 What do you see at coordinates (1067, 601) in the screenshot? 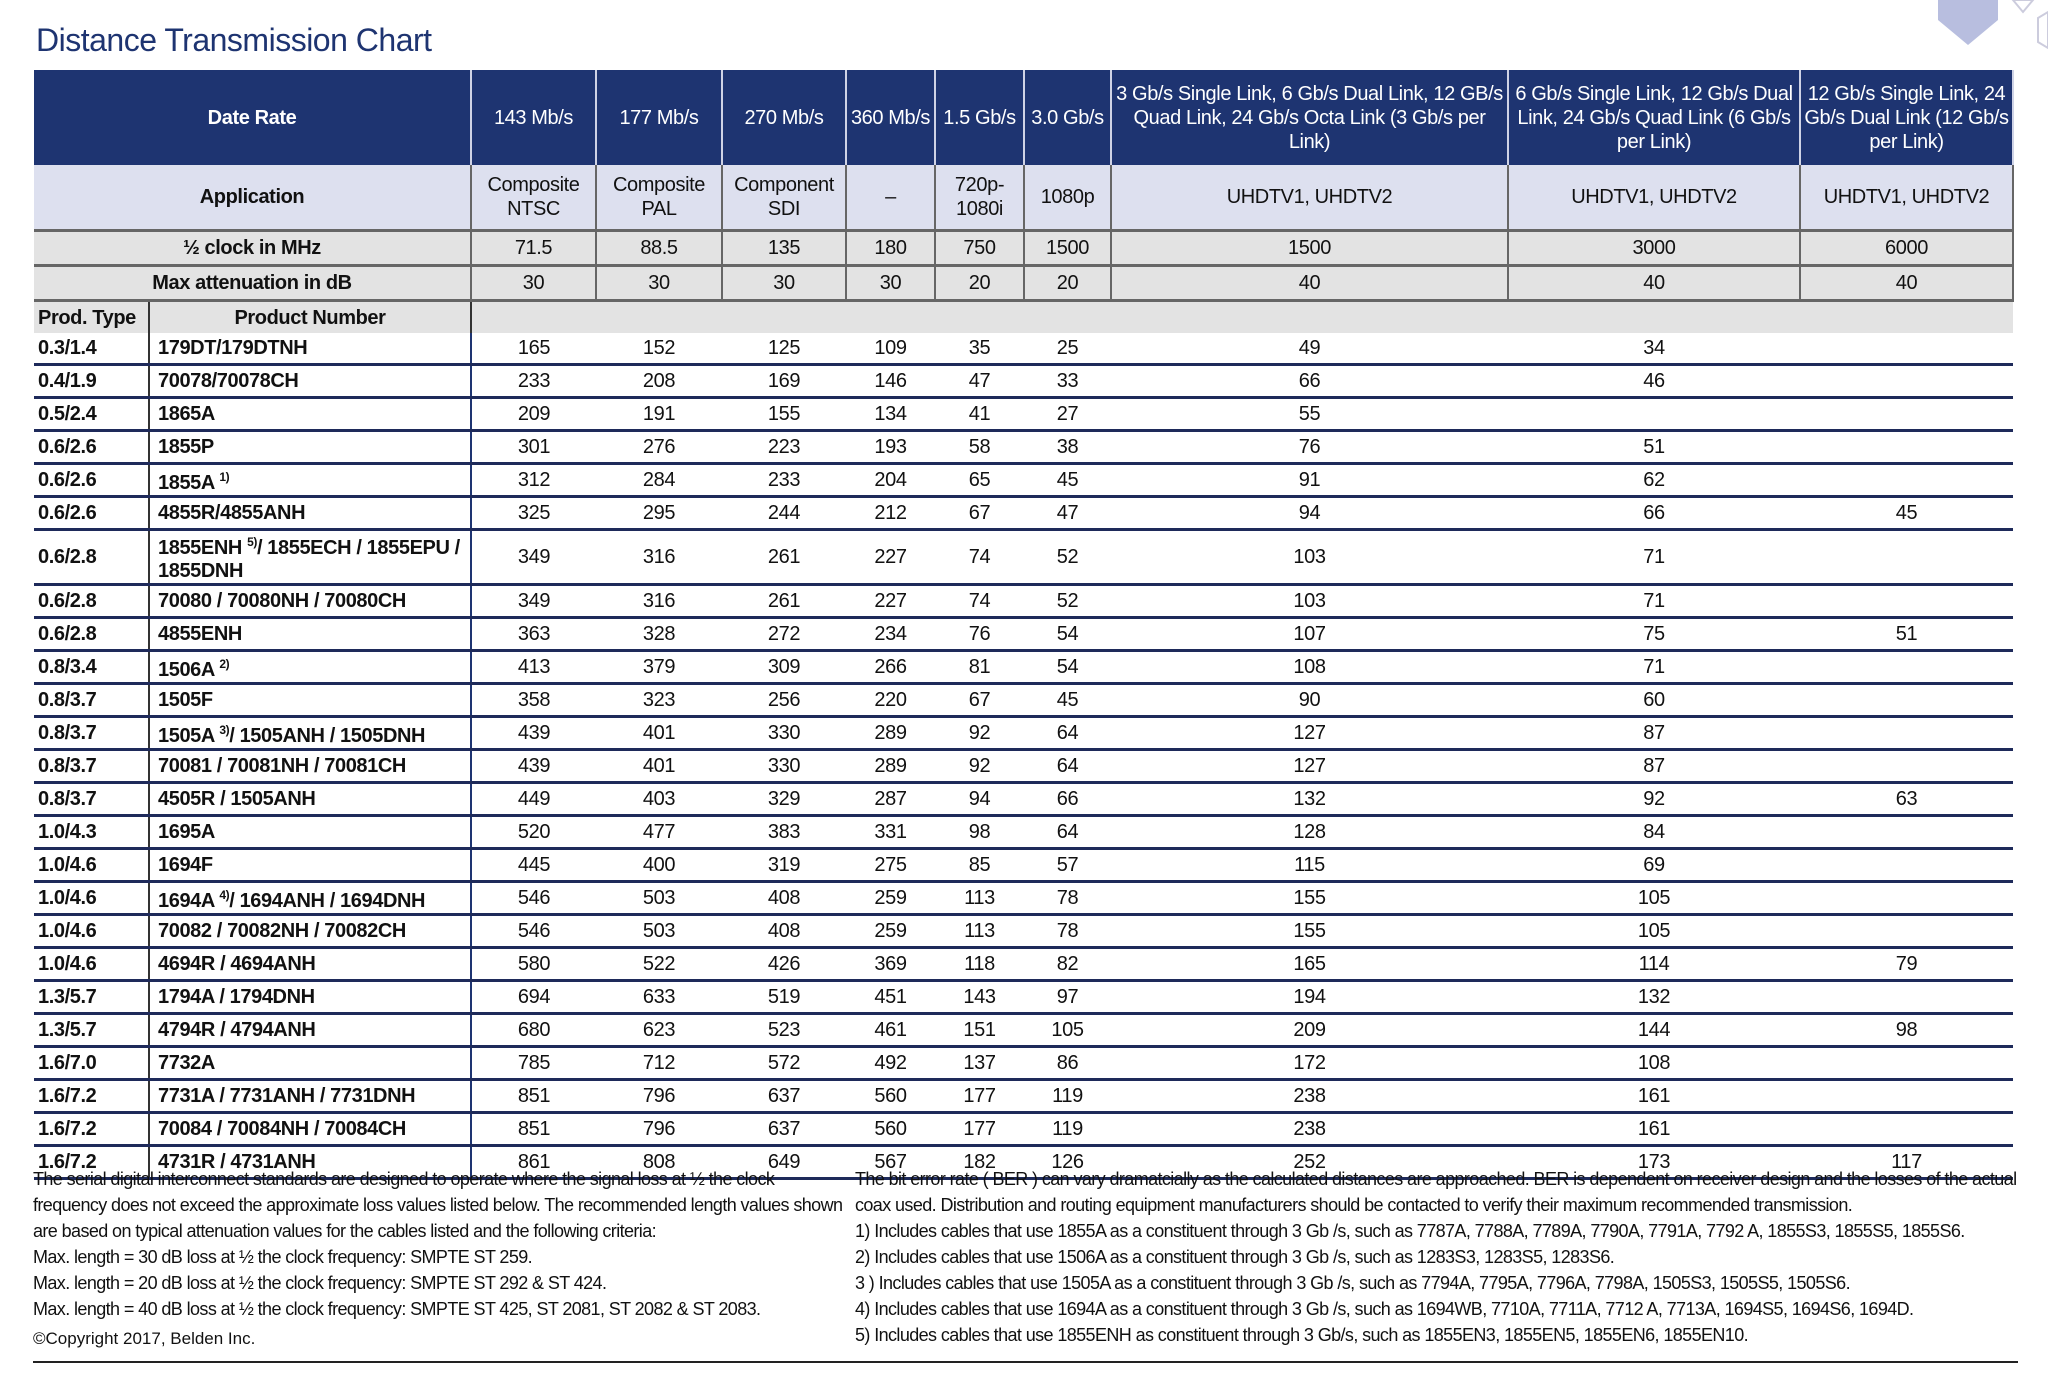
I see `distance-cell: 52` at bounding box center [1067, 601].